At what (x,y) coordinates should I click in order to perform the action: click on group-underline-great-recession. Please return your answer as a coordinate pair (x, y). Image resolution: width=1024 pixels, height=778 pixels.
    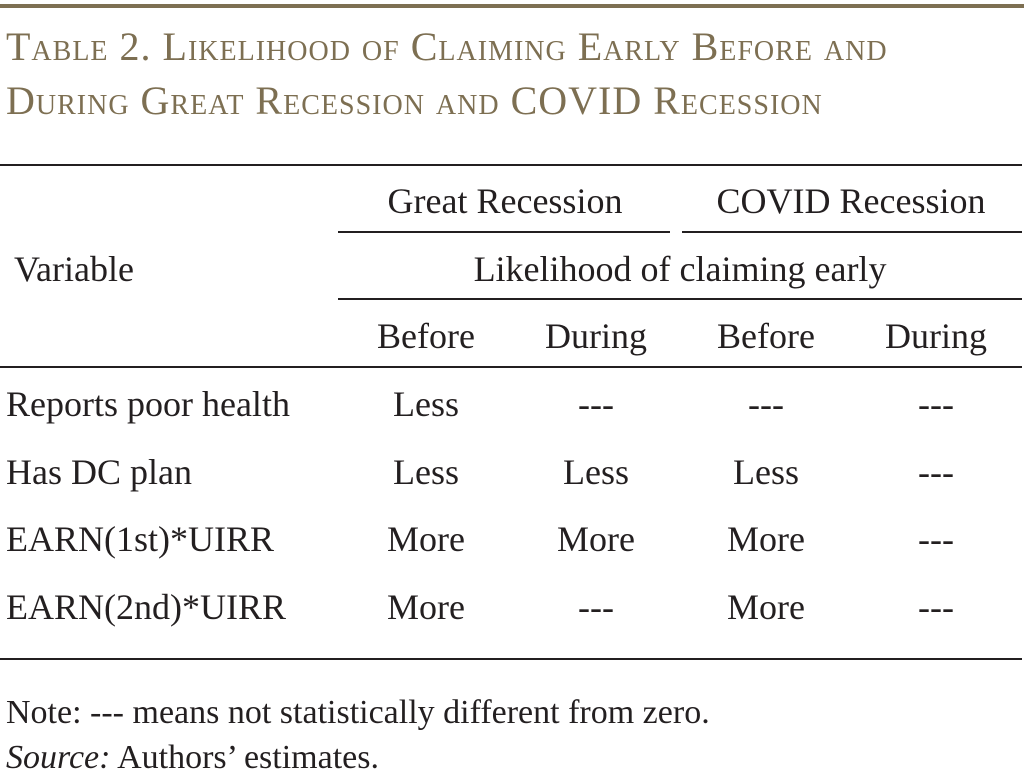
    Looking at the image, I should click on (504, 232).